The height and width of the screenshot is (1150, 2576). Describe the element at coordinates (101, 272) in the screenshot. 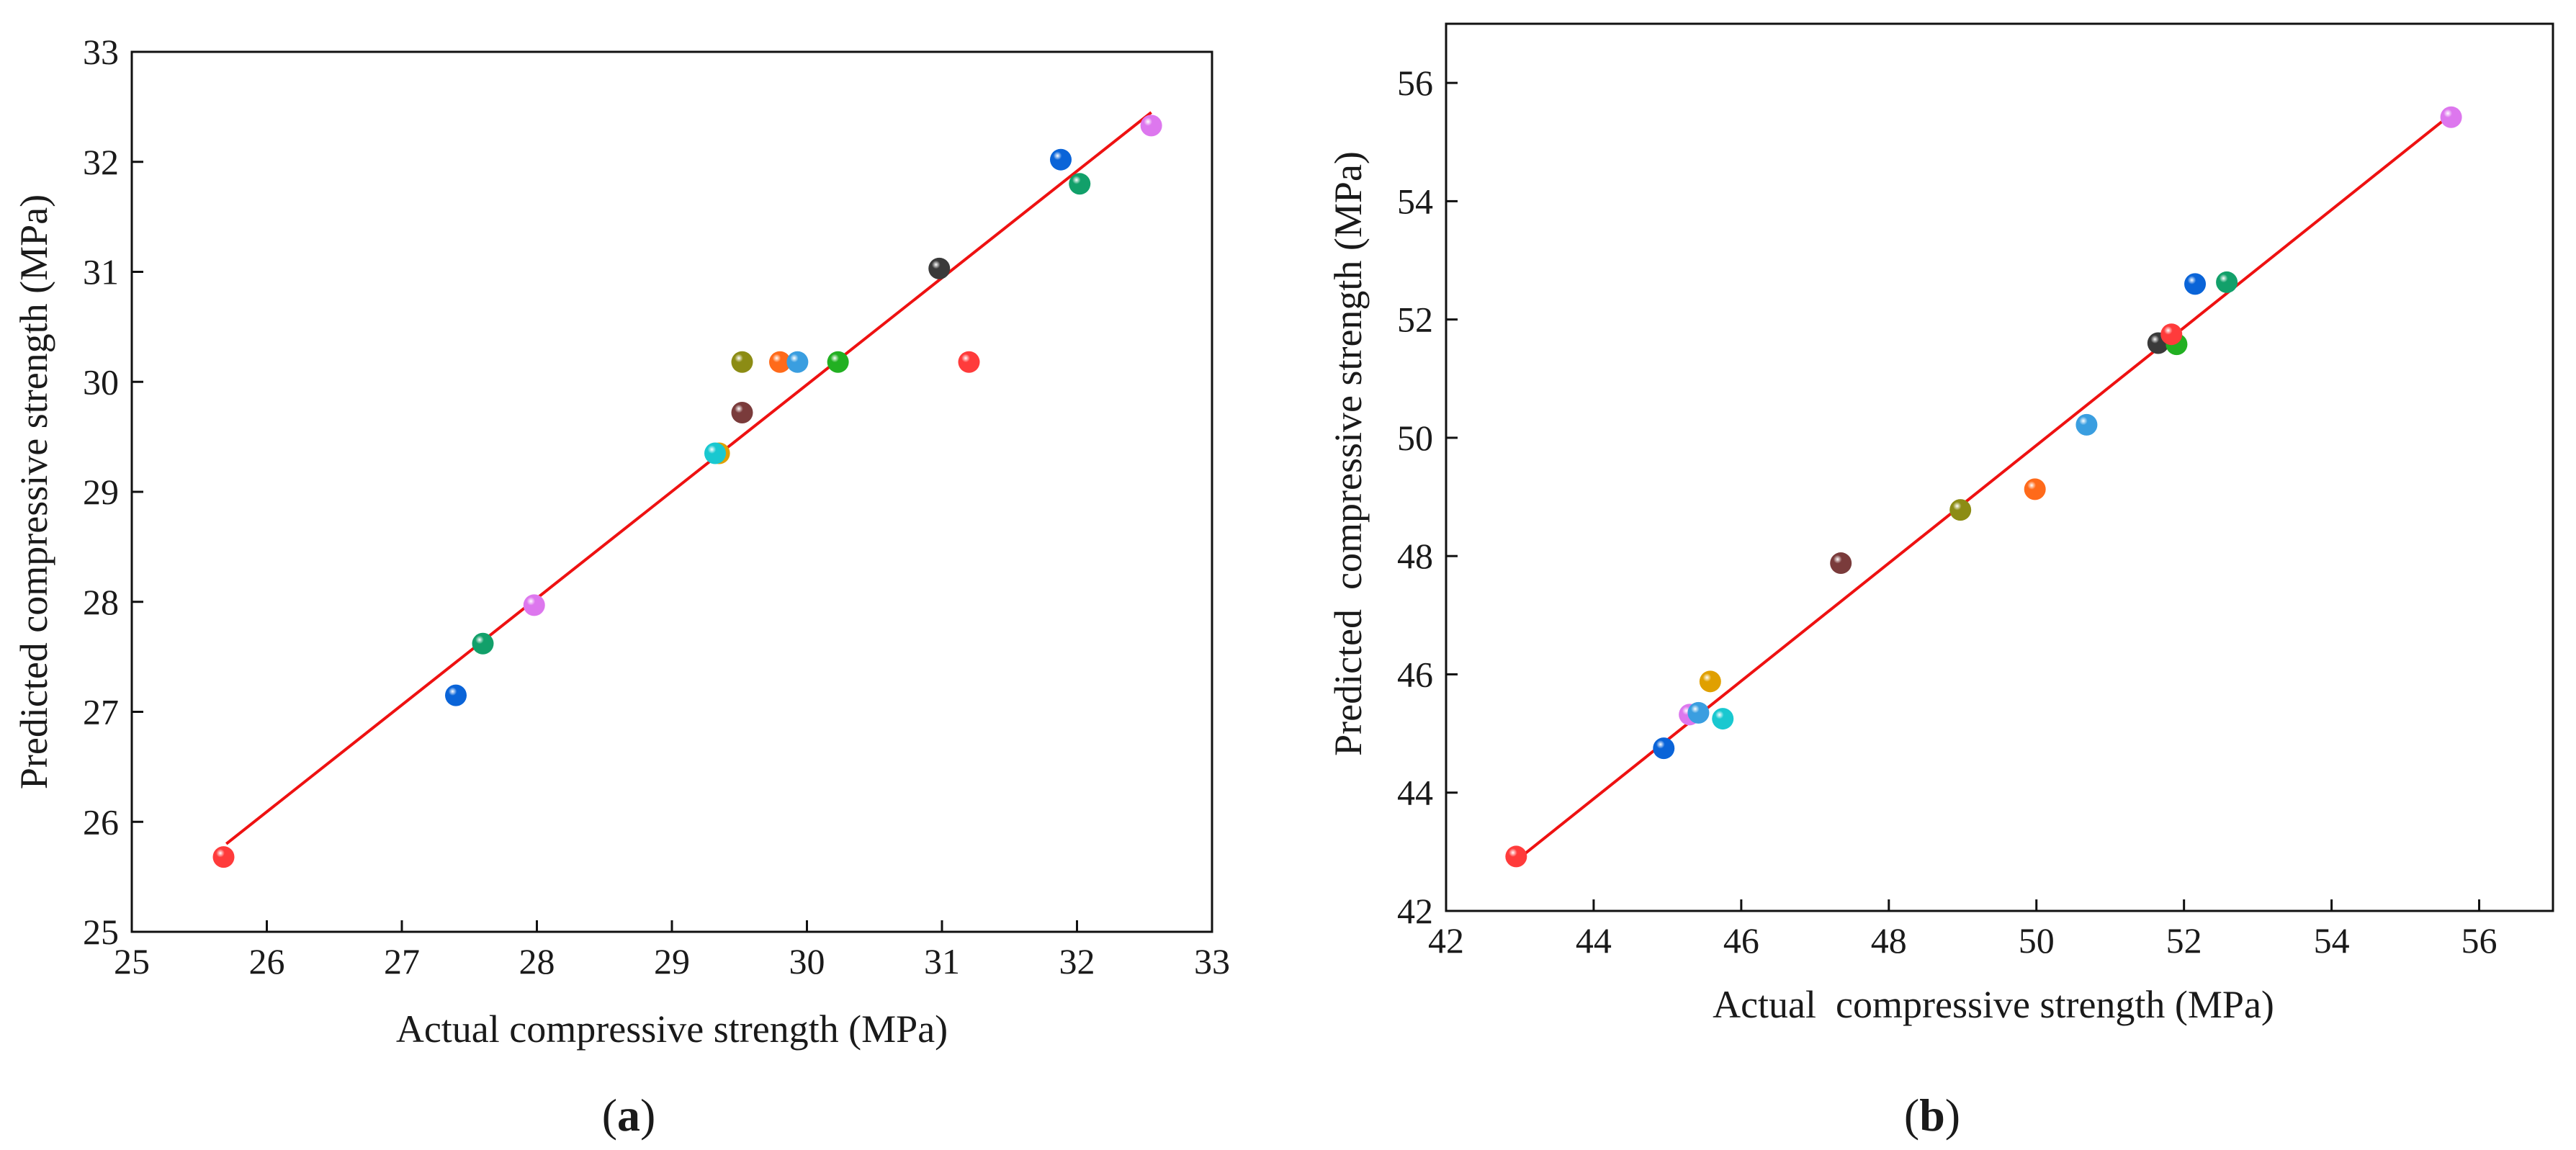

I see `y-tick-label: 31` at that location.